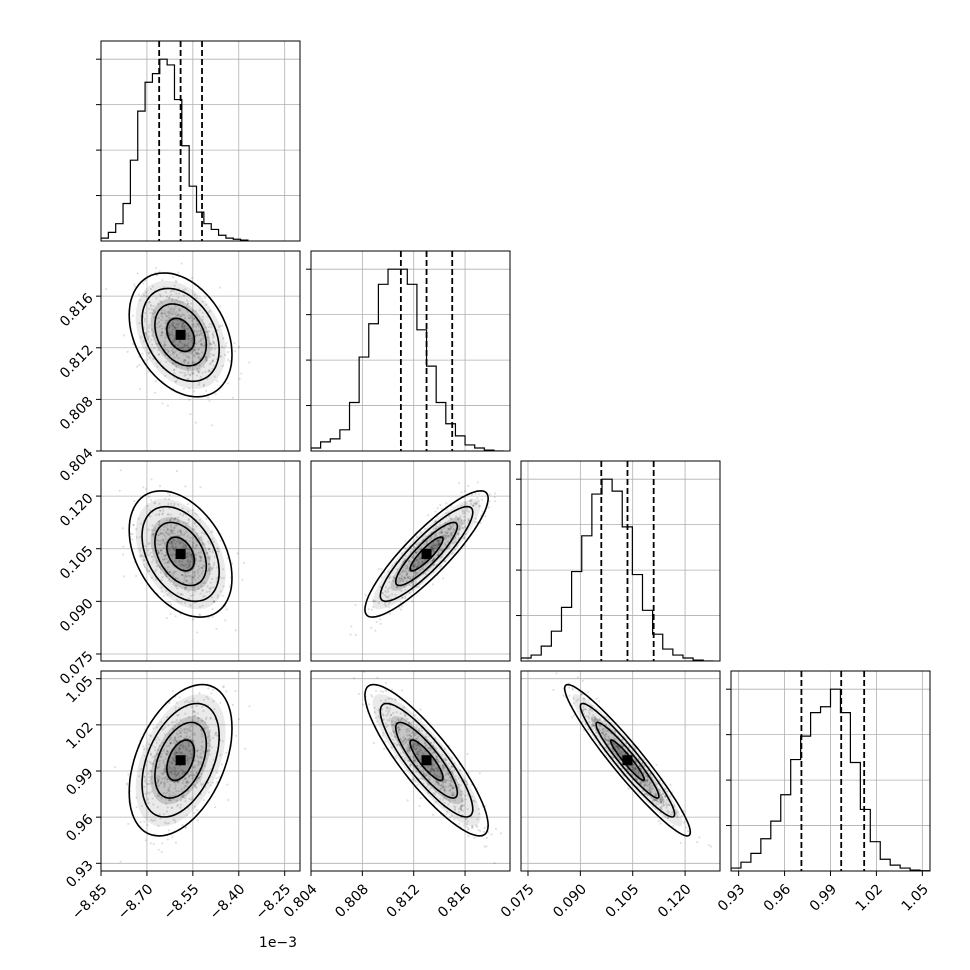  What do you see at coordinates (180, 553) in the screenshot?
I see `density-peak` at bounding box center [180, 553].